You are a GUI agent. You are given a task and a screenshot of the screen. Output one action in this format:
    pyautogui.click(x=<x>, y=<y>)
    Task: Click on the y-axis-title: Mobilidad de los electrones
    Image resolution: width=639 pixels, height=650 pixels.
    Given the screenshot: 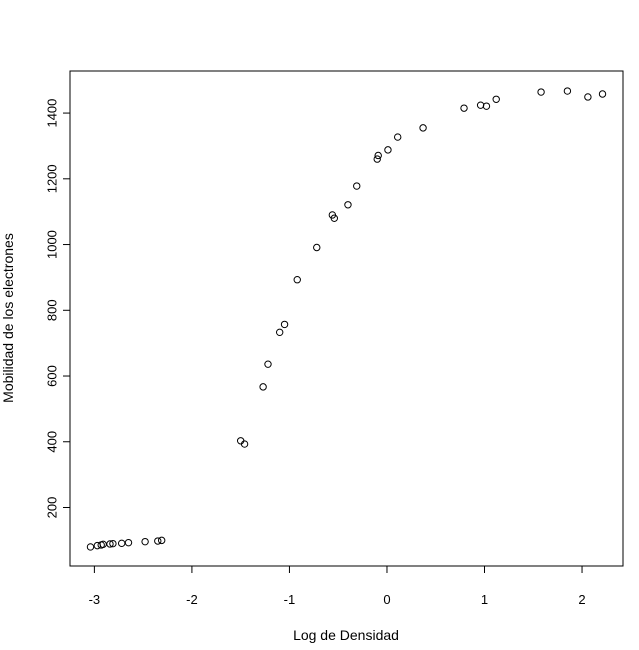 What is the action you would take?
    pyautogui.click(x=8, y=318)
    